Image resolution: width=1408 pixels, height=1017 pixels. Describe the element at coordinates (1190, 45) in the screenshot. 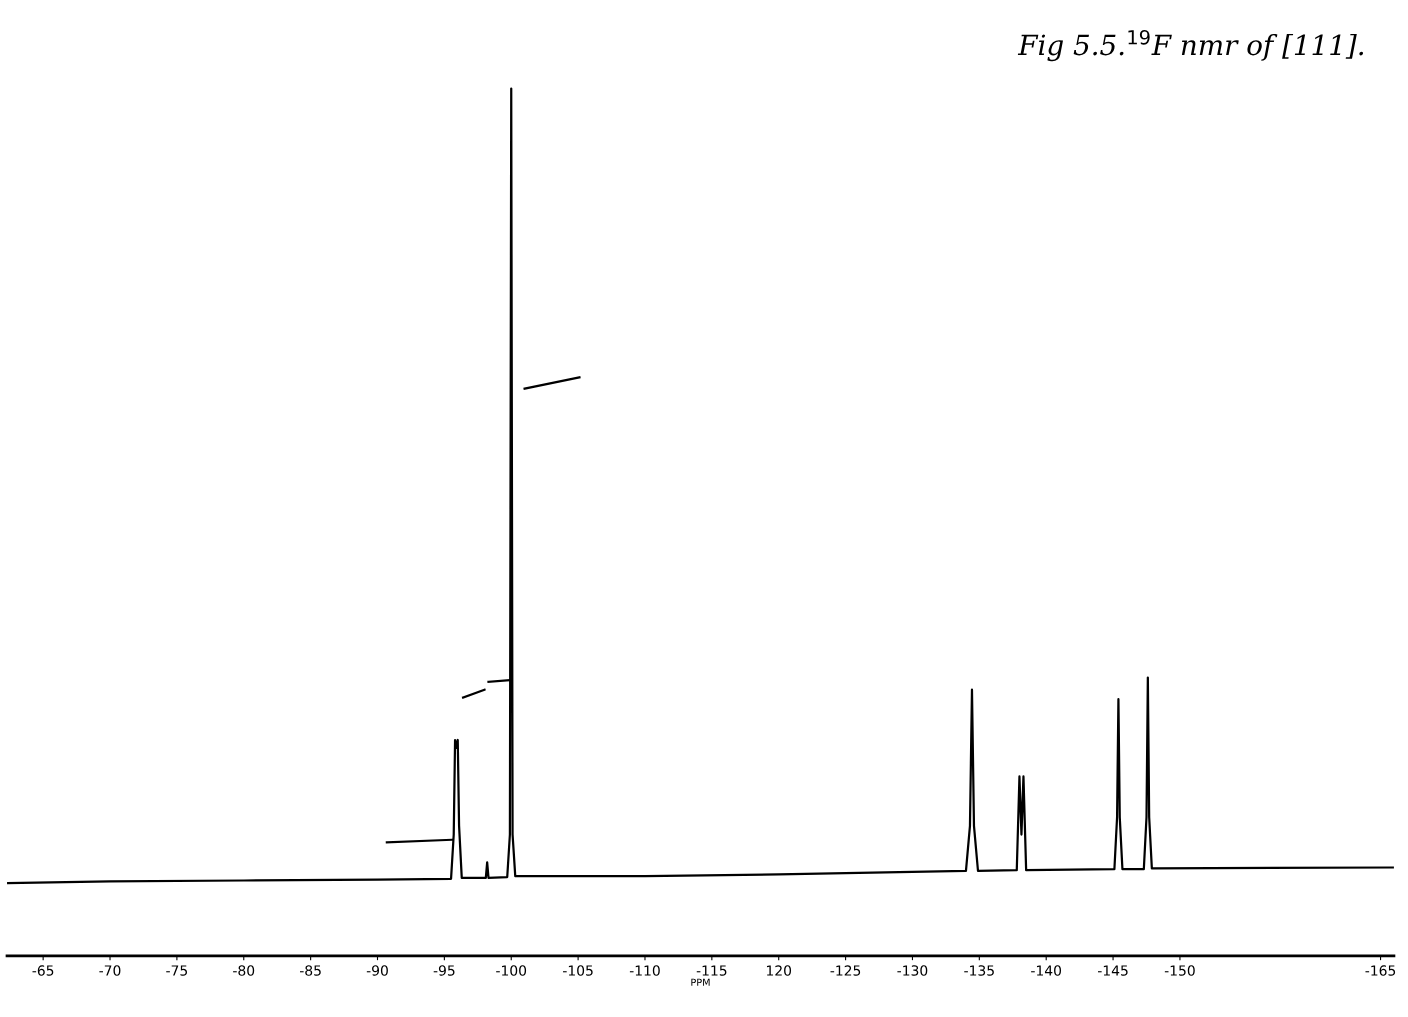

I see `chart-title: Fig 5.5.$^{19}$F nmr of [111].` at that location.